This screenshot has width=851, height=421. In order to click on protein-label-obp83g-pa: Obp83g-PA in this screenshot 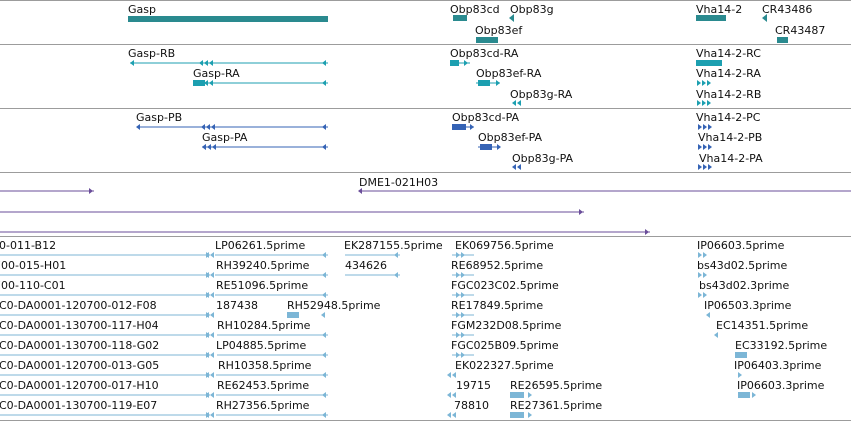, I will do `click(543, 158)`.